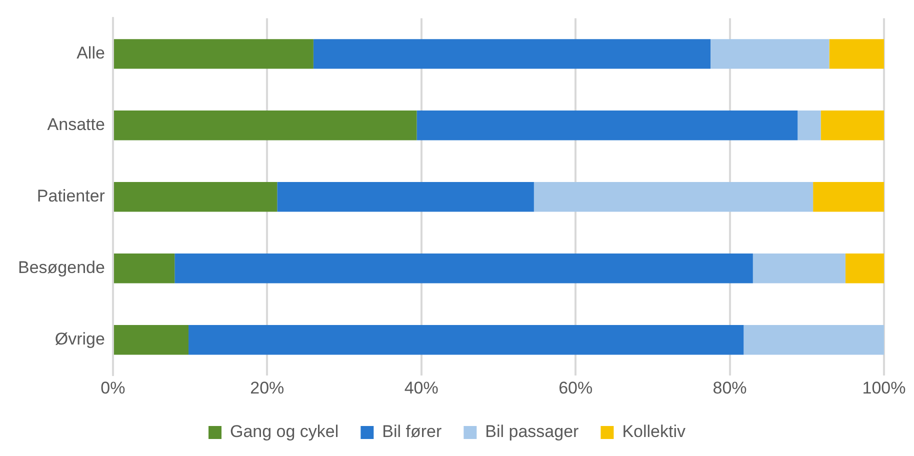 Image resolution: width=914 pixels, height=456 pixels. What do you see at coordinates (729, 388) in the screenshot?
I see `x-tick-label: 80%` at bounding box center [729, 388].